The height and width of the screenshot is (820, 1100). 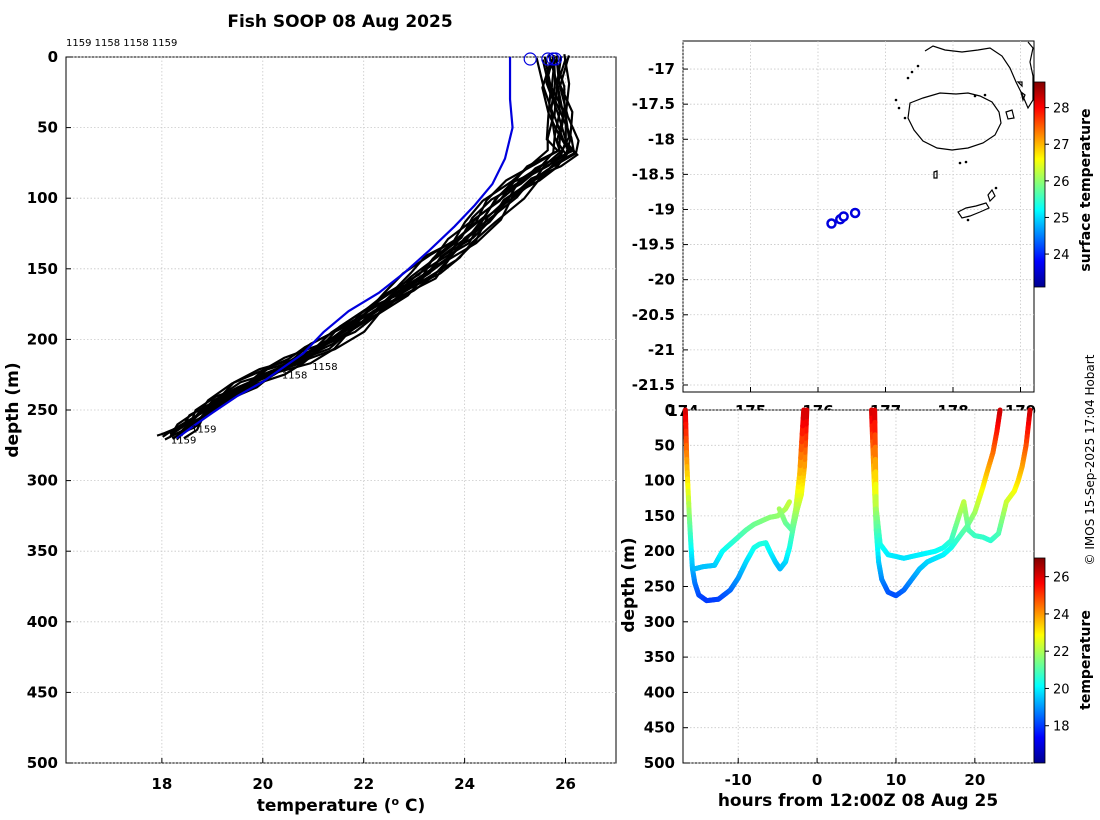 What do you see at coordinates (817, 780) in the screenshot?
I see `x-tick-label: 0` at bounding box center [817, 780].